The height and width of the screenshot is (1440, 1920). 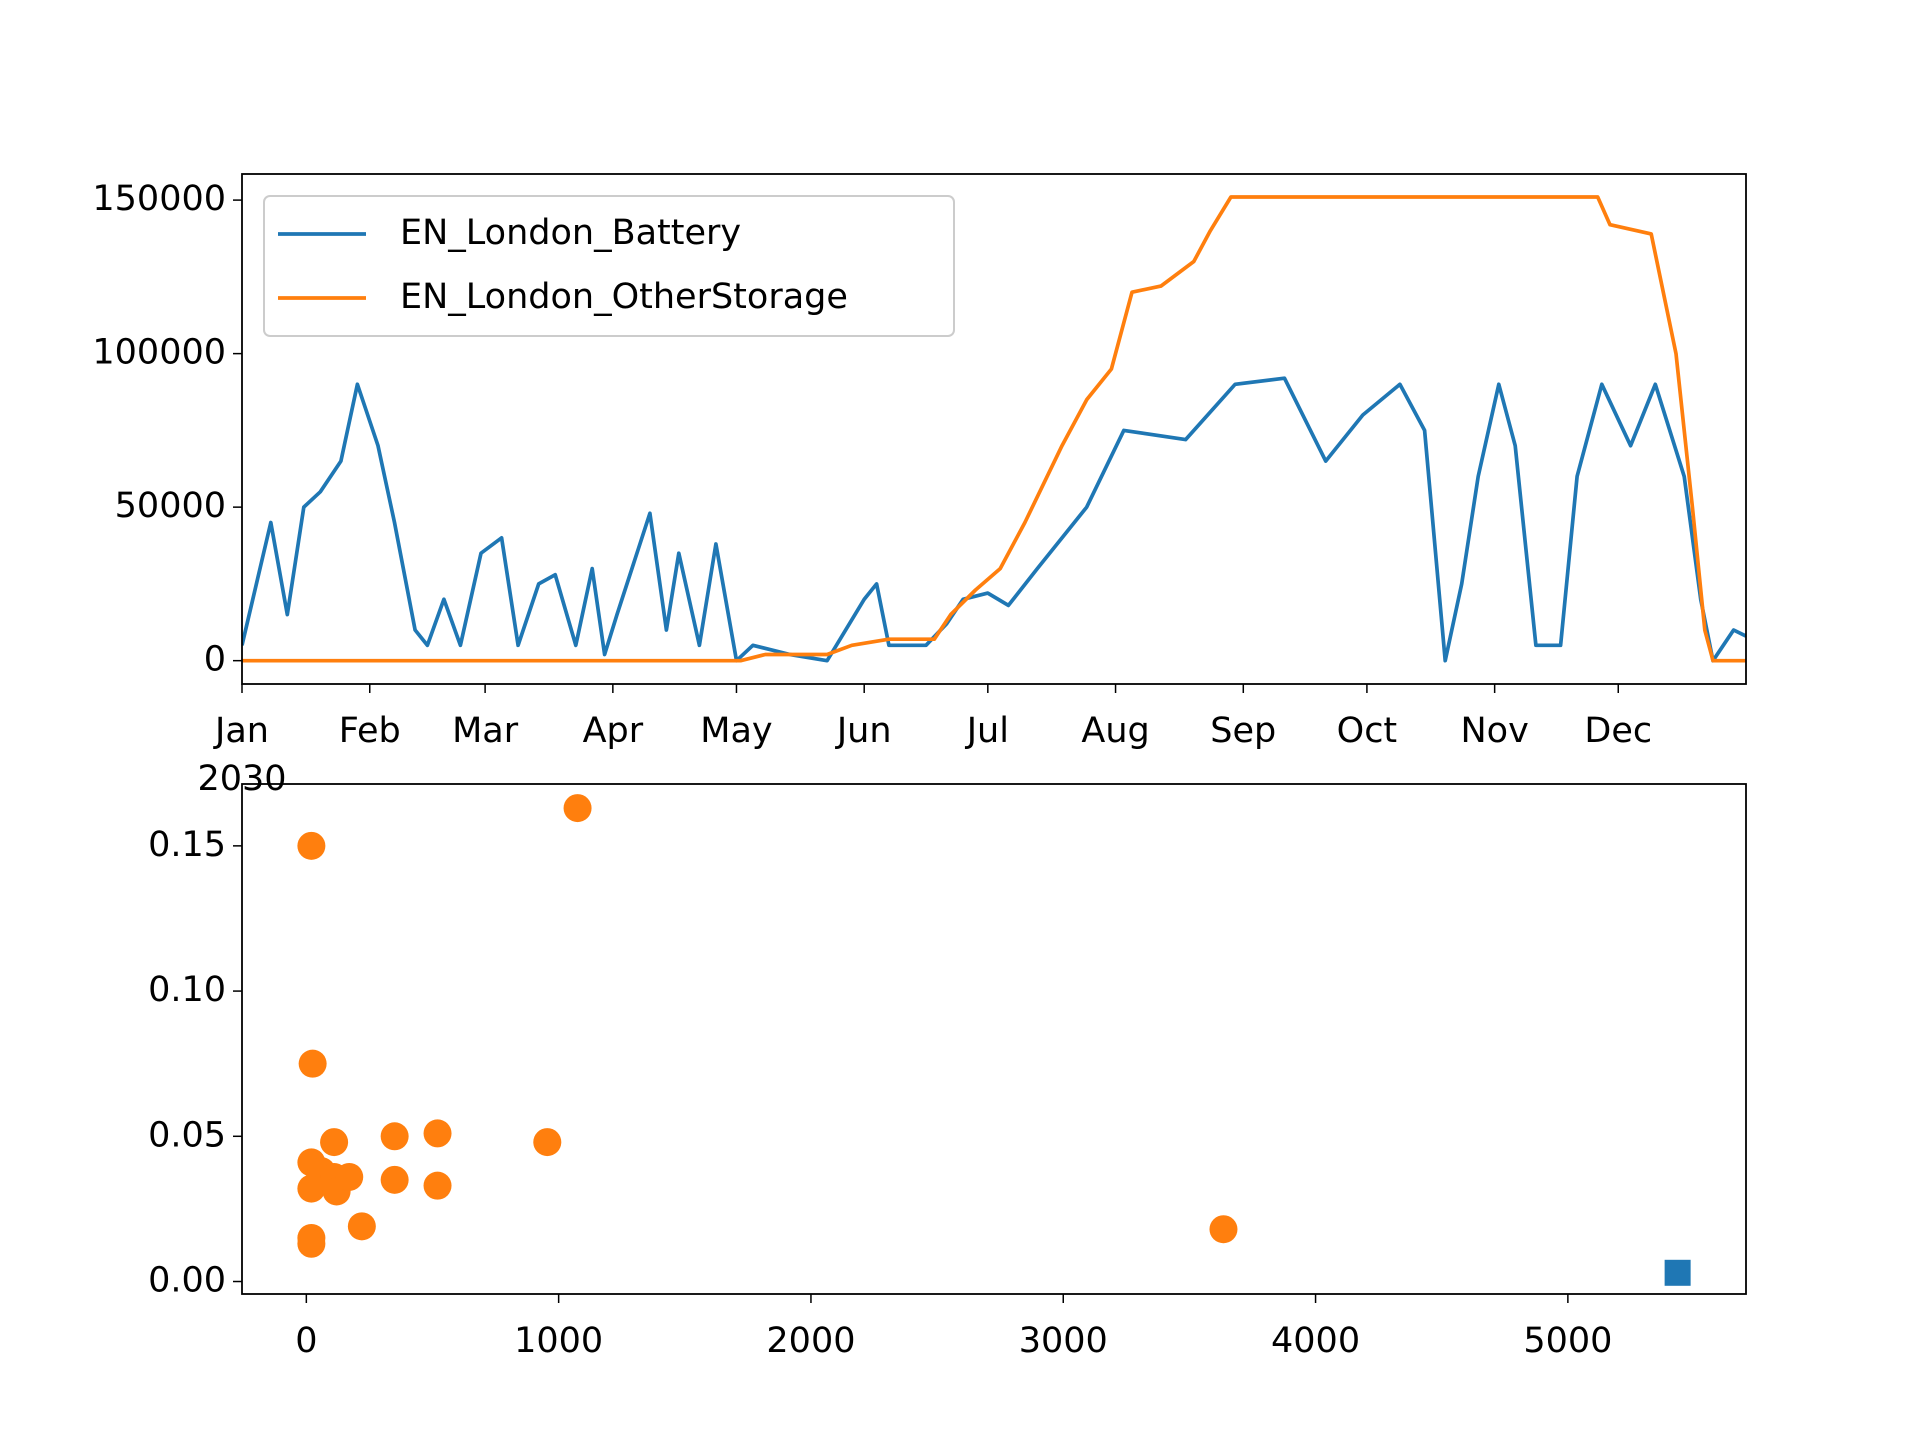 I want to click on x-tick-label: Sep, so click(x=1243, y=731).